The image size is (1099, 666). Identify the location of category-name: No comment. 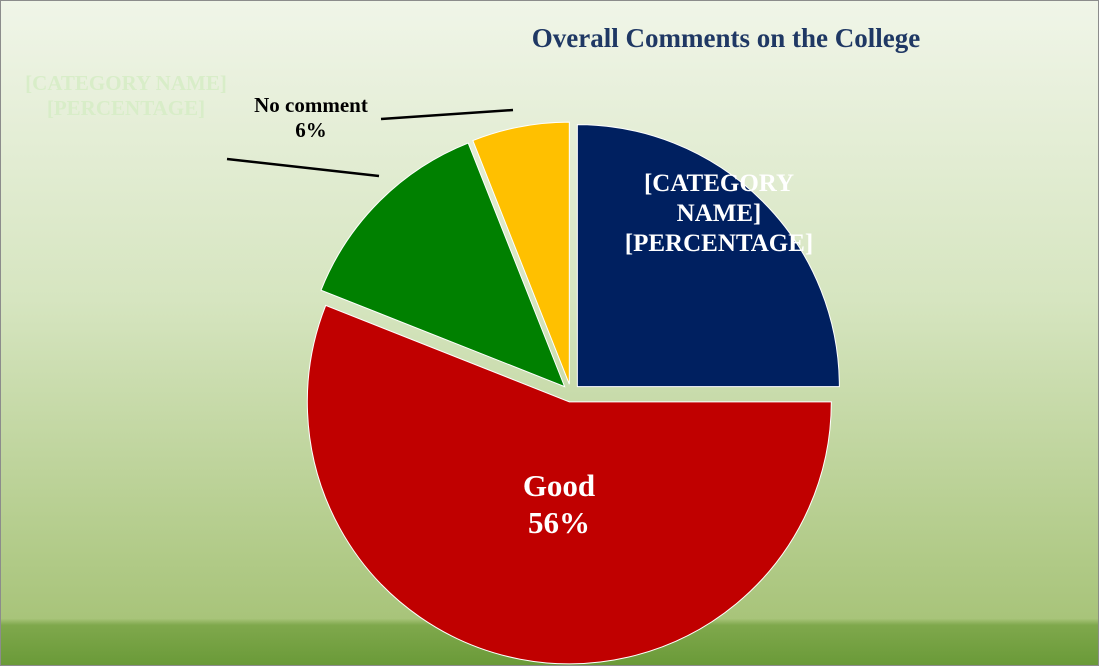
(311, 105).